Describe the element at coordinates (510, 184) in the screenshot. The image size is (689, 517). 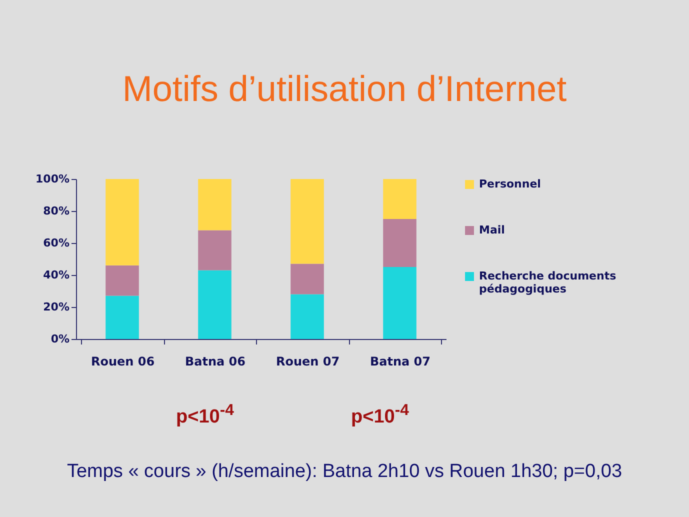
I see `legend-label: Personnel` at that location.